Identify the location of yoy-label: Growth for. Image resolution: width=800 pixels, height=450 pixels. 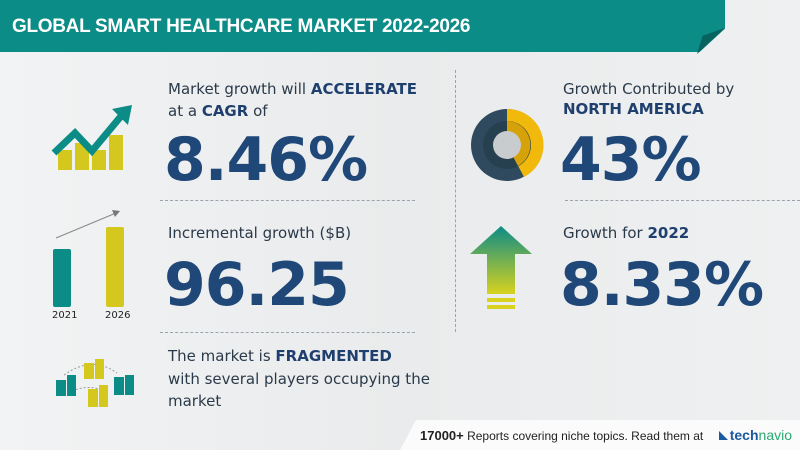
(605, 233).